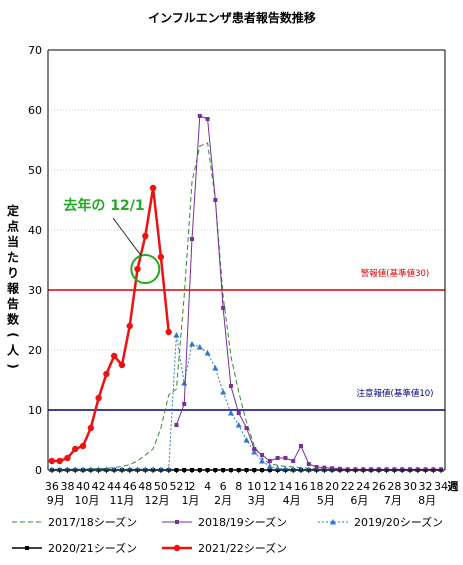  Describe the element at coordinates (326, 500) in the screenshot. I see `x-month-label: 5月` at that location.